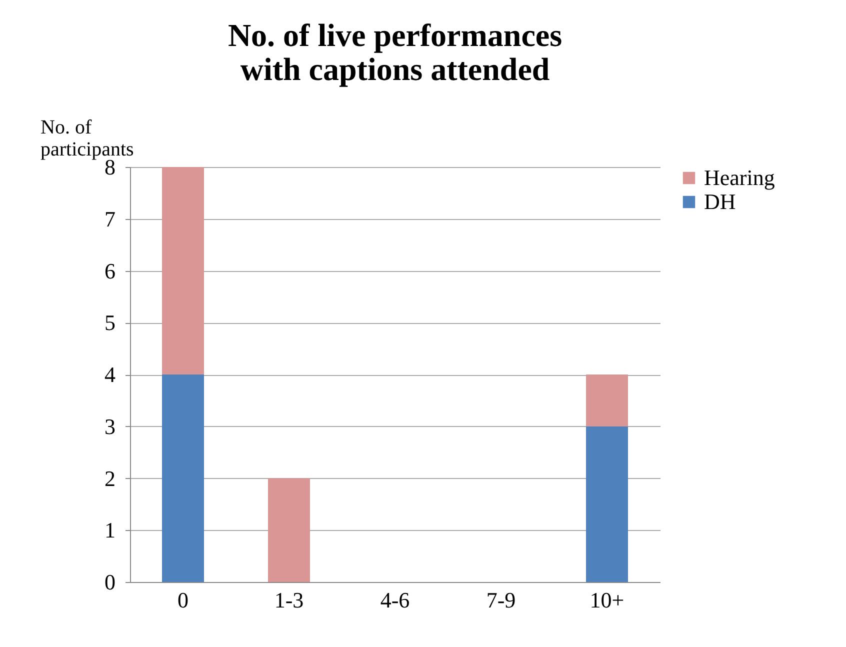 The height and width of the screenshot is (647, 846). Describe the element at coordinates (110, 530) in the screenshot. I see `y-tick-label: 1` at that location.